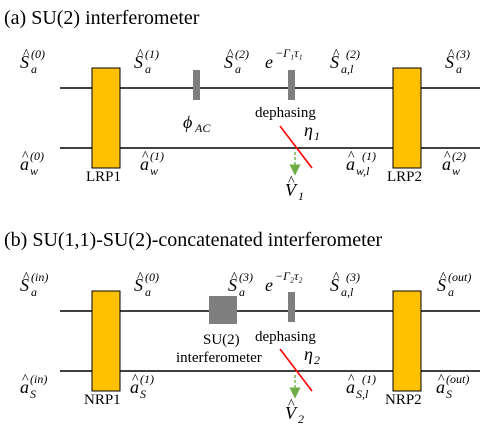  Describe the element at coordinates (407, 341) in the screenshot. I see `nrp2-box` at that location.